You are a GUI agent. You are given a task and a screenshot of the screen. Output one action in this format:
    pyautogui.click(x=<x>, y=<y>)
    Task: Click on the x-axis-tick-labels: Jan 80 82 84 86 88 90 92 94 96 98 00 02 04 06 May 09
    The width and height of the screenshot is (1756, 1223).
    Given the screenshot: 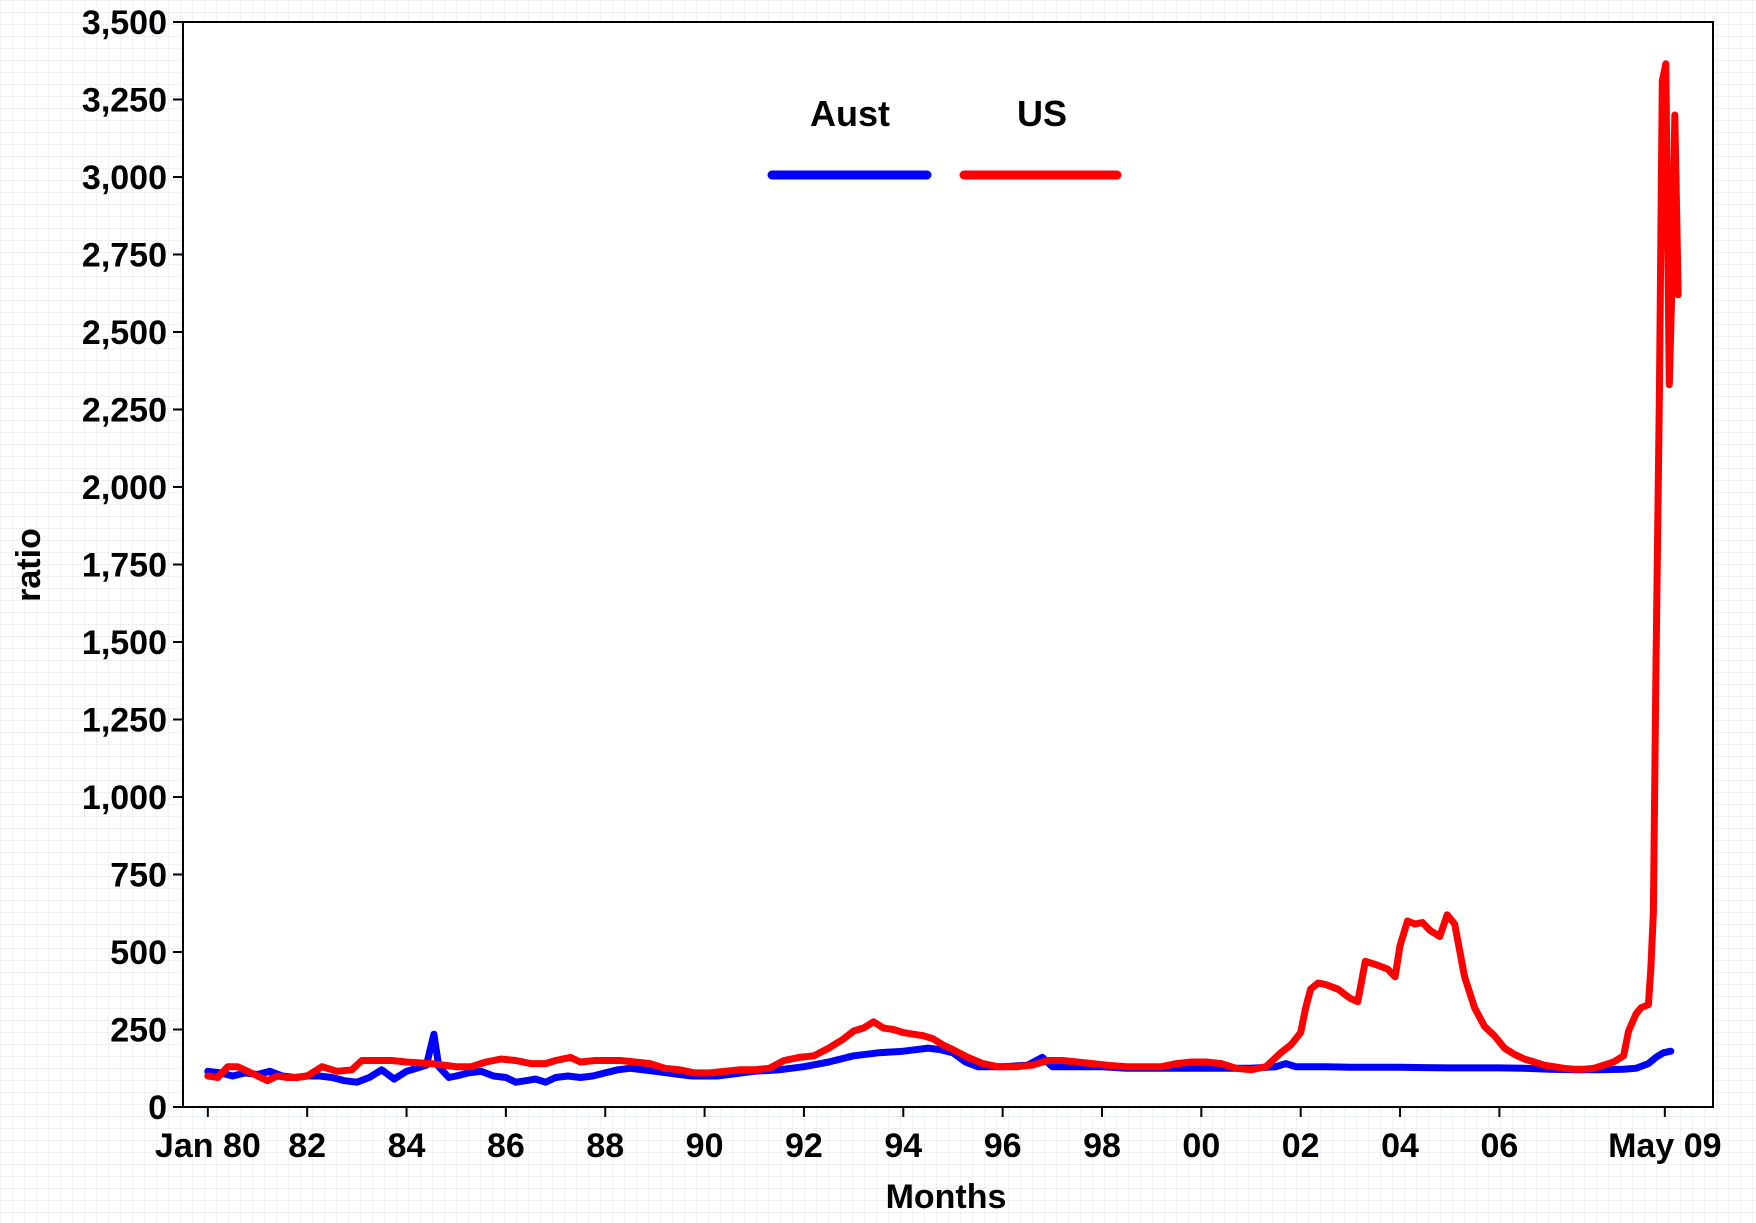 What is the action you would take?
    pyautogui.click(x=938, y=1146)
    